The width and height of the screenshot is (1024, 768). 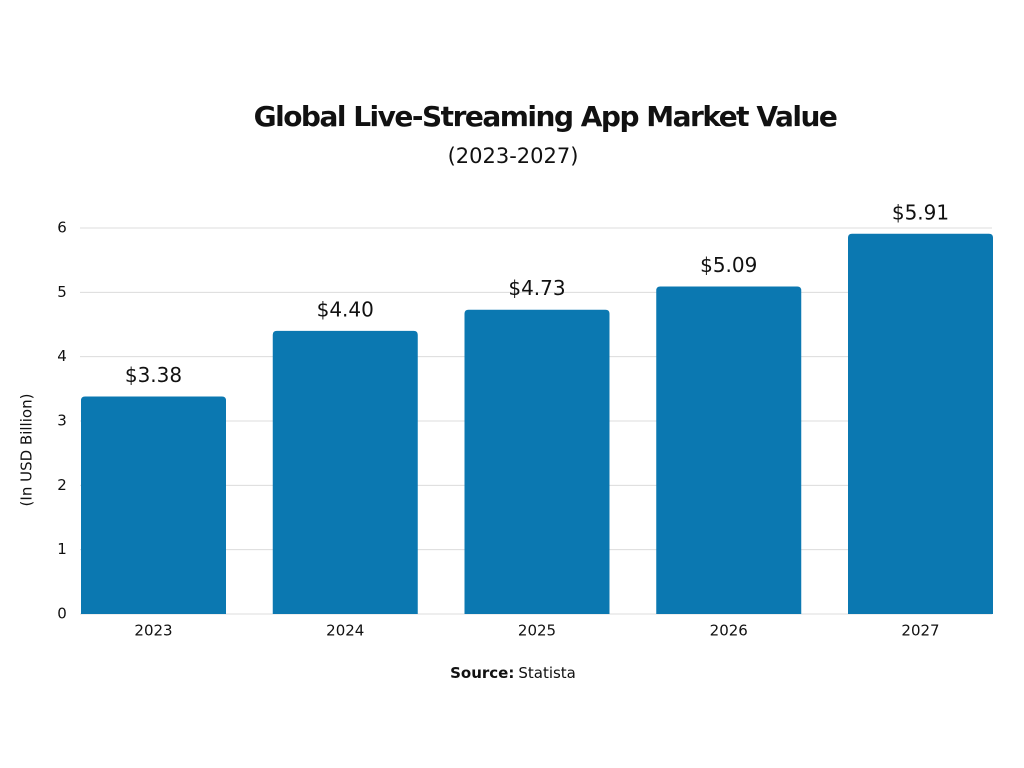 What do you see at coordinates (547, 673) in the screenshot?
I see `source-text: Statista` at bounding box center [547, 673].